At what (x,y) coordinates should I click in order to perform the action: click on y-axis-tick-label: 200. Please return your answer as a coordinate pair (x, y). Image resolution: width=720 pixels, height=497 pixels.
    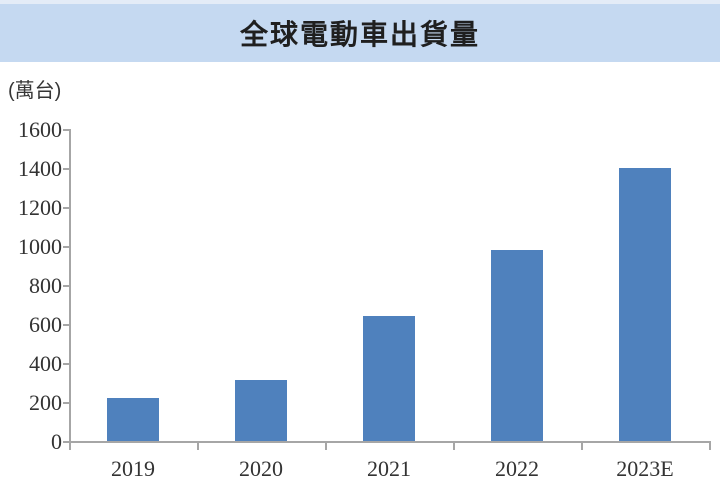
    Looking at the image, I should click on (45, 402).